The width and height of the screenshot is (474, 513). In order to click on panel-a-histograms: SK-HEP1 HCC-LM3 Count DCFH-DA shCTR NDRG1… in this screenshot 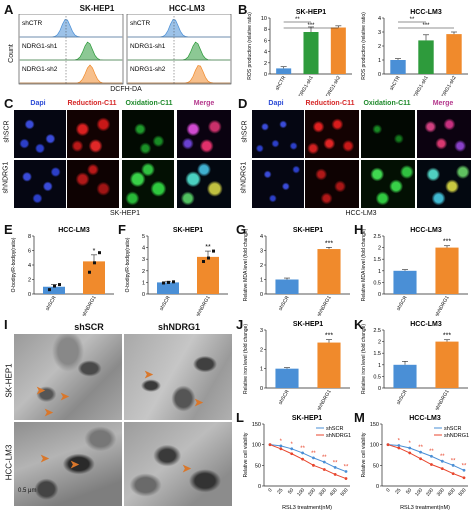, I will do `click(118, 48)`.